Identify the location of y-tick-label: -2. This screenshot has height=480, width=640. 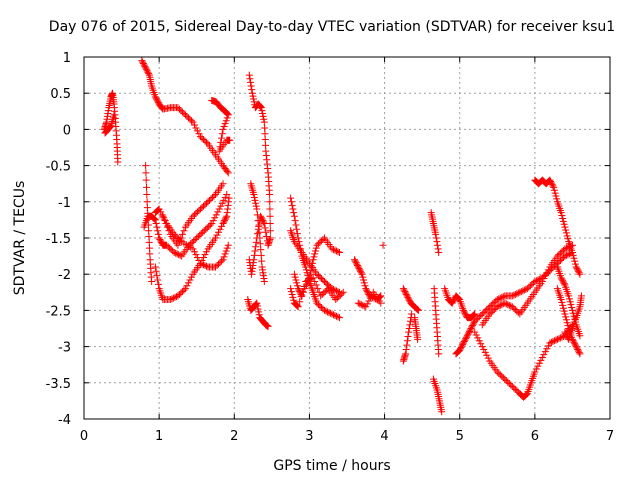
(64, 275).